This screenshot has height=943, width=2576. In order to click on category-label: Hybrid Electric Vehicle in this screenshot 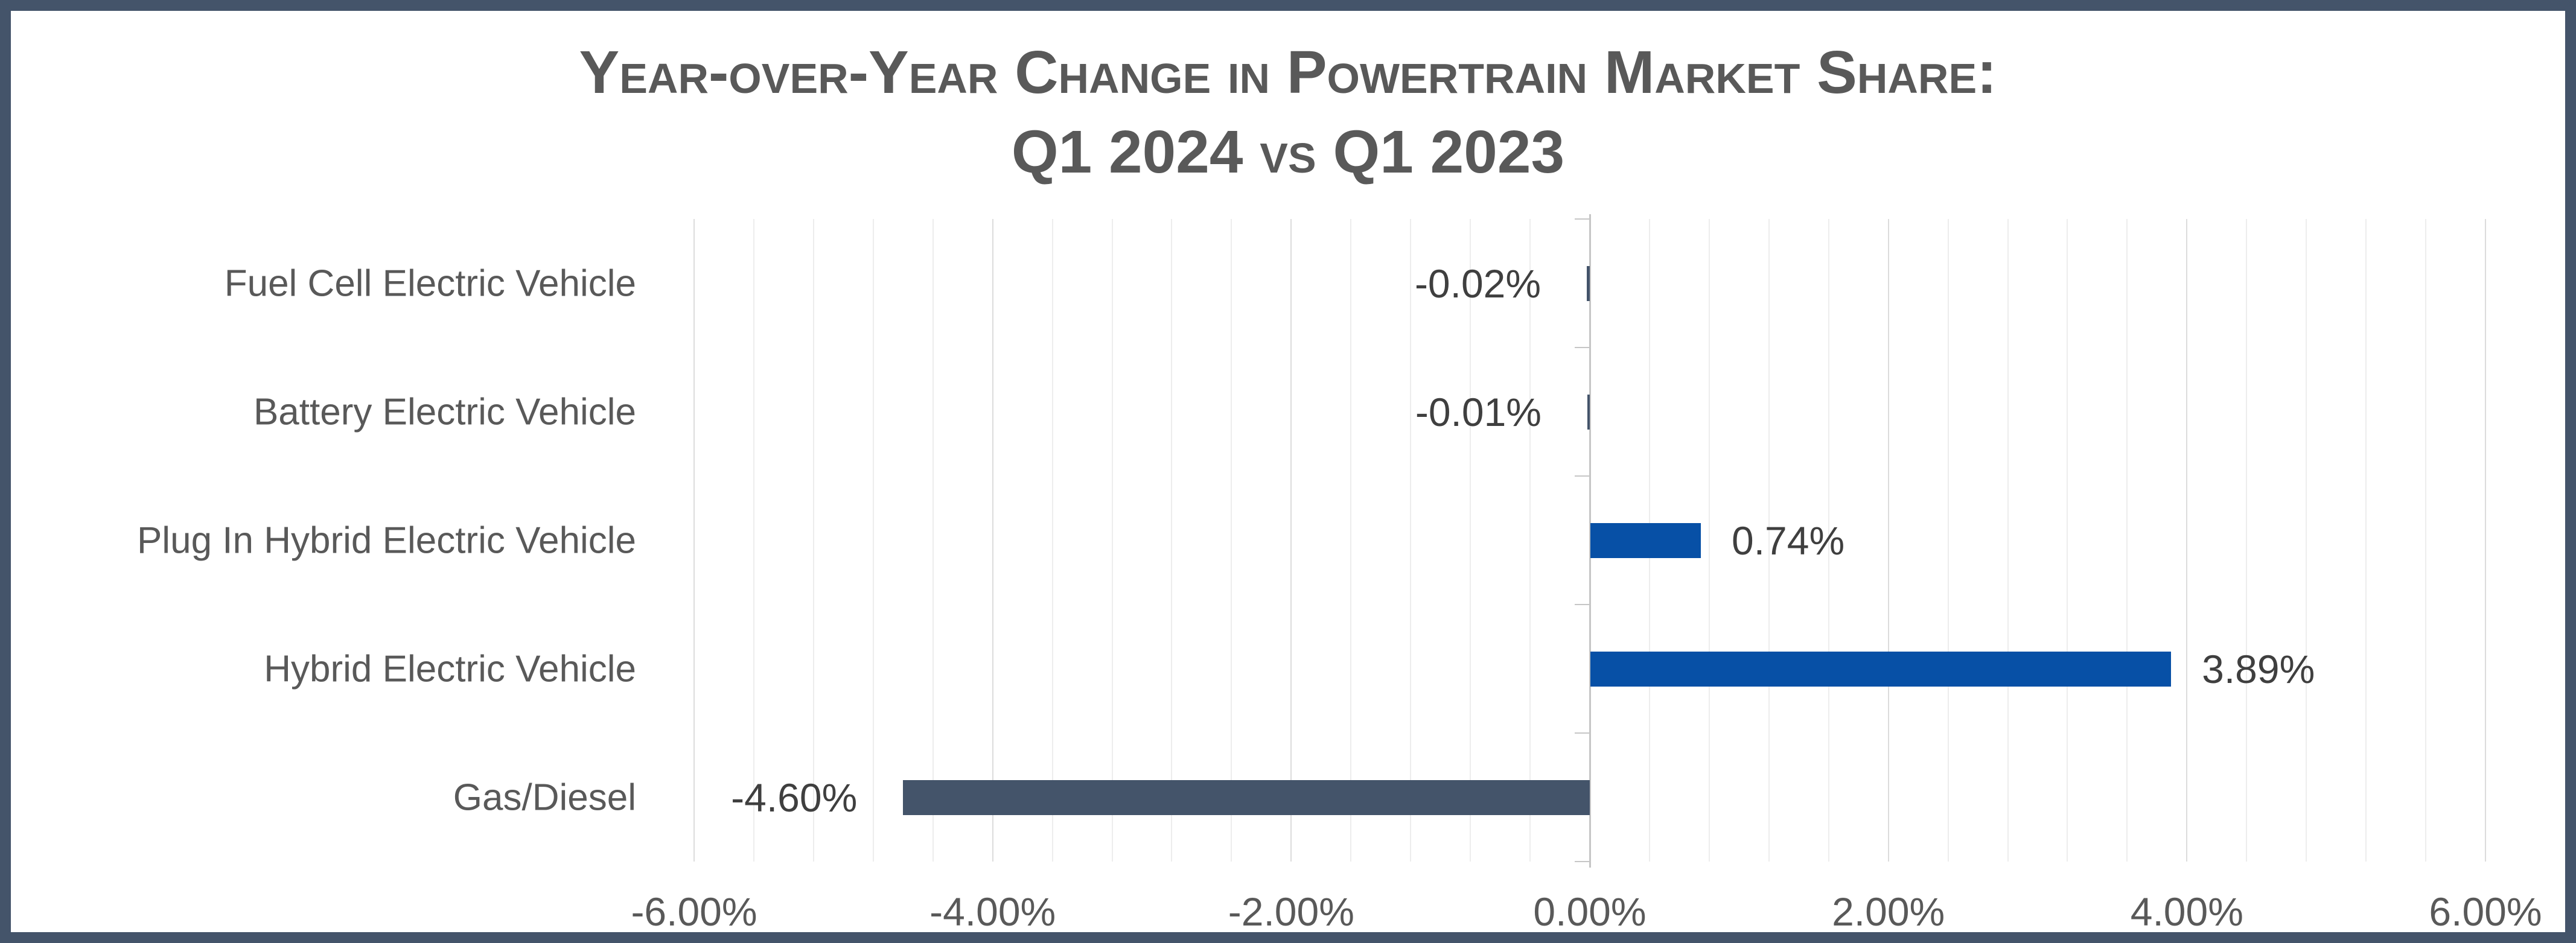, I will do `click(450, 669)`.